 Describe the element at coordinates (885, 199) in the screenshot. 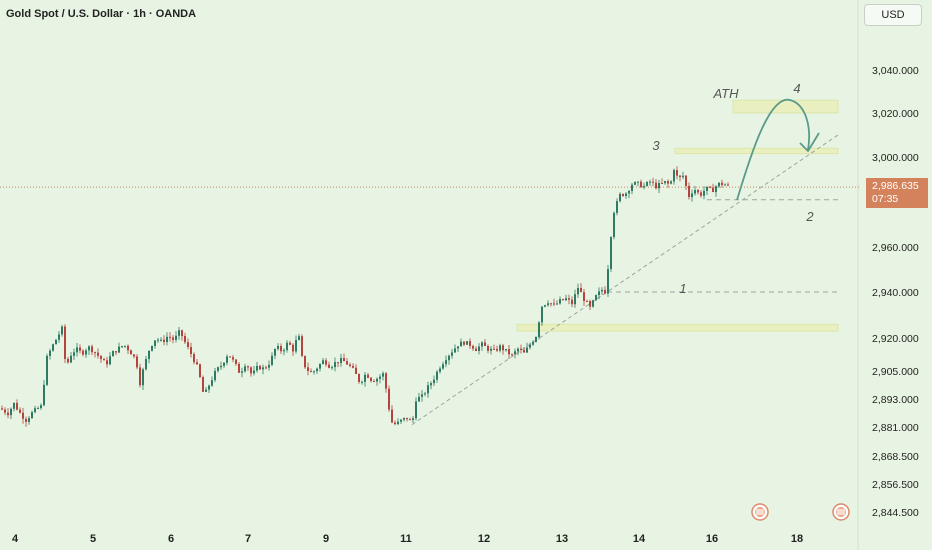

I see `bar-countdown: 07:35` at that location.